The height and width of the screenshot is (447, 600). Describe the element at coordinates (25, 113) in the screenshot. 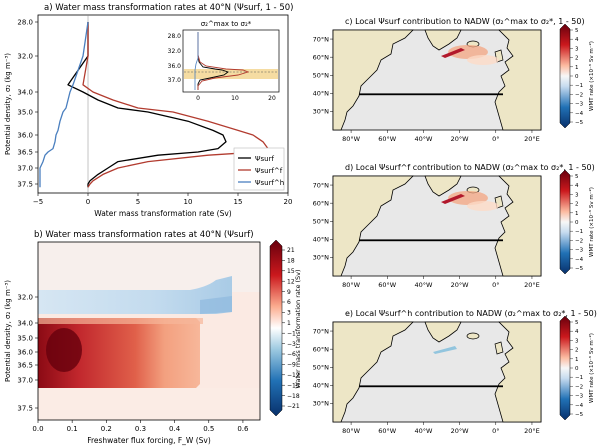

I see `panel-a-ytick-label: 35.0` at that location.